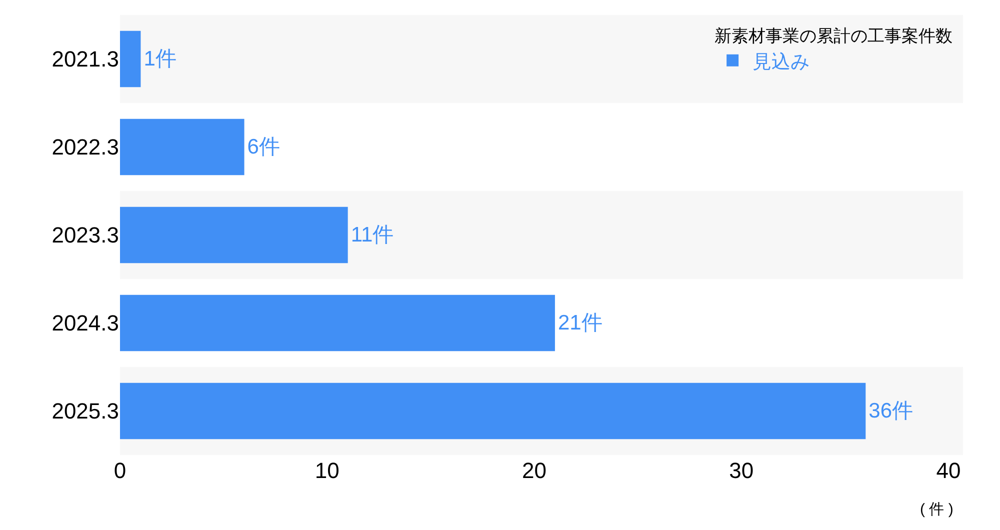  I want to click on y-tick-label: 2024.3, so click(85, 323).